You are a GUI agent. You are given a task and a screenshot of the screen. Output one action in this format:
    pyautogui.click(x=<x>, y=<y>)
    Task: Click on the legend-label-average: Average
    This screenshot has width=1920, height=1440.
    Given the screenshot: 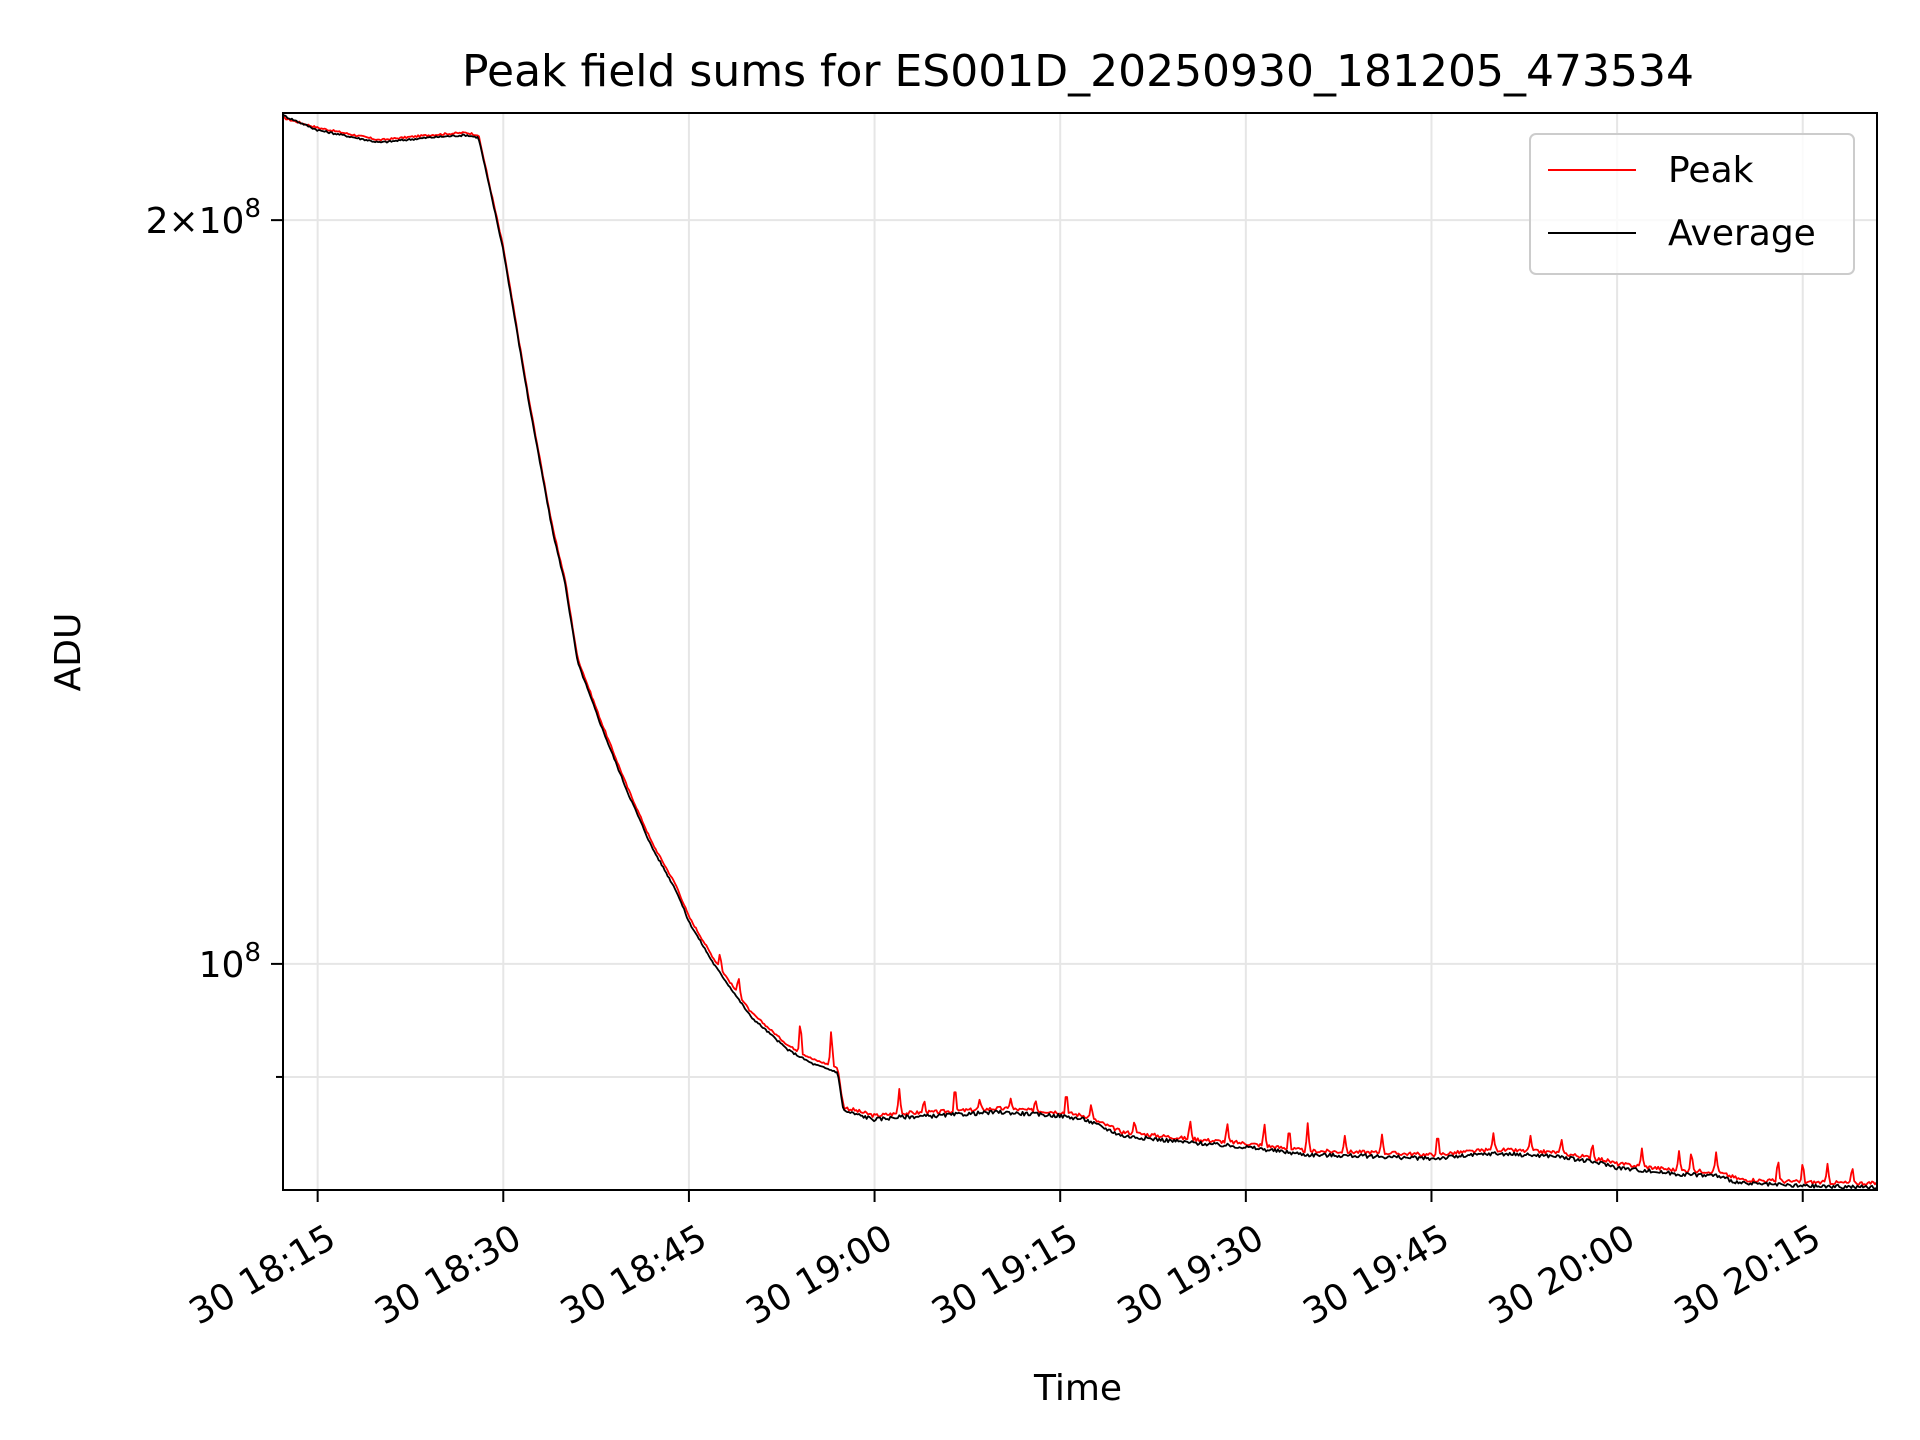 What is the action you would take?
    pyautogui.click(x=1742, y=233)
    